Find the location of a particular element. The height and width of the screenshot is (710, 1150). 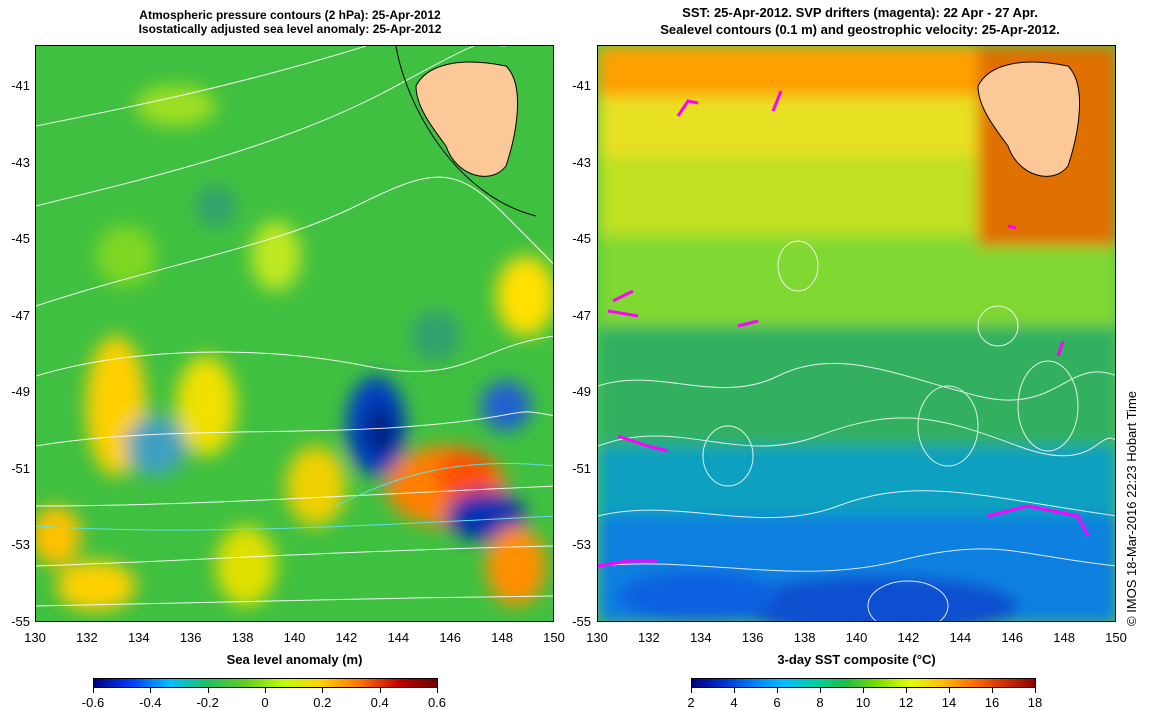

colorbar-tick-label: 0.6 is located at coordinates (437, 702).